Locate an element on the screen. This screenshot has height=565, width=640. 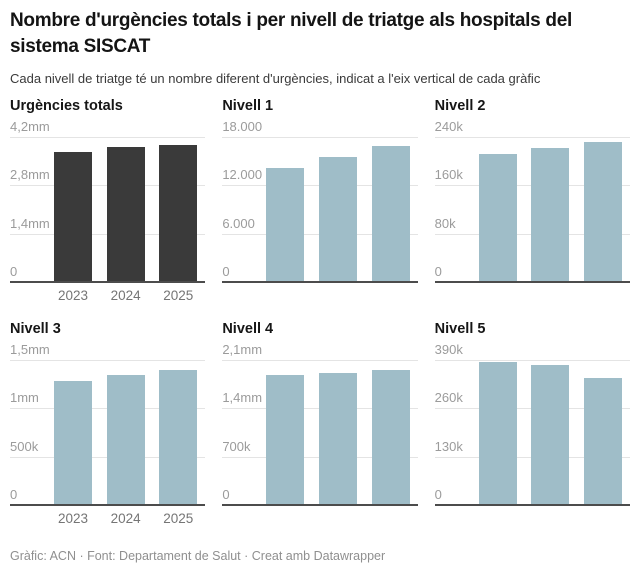
y-tick-label: 390k is located at coordinates (448, 349).